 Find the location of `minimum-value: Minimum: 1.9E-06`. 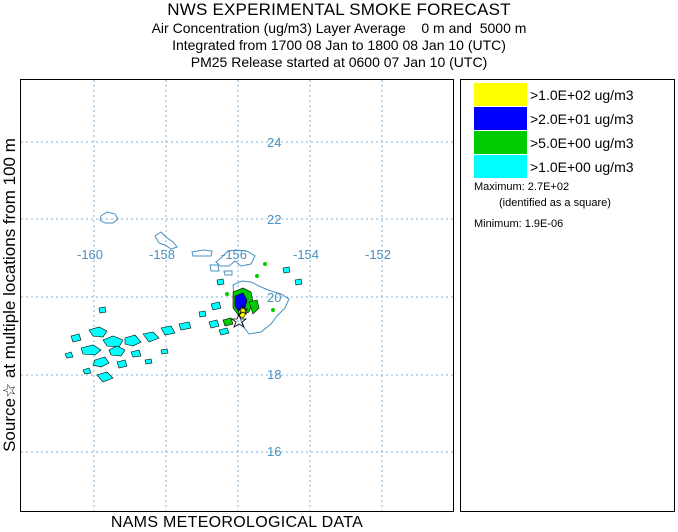

minimum-value: Minimum: 1.9E-06 is located at coordinates (519, 224).